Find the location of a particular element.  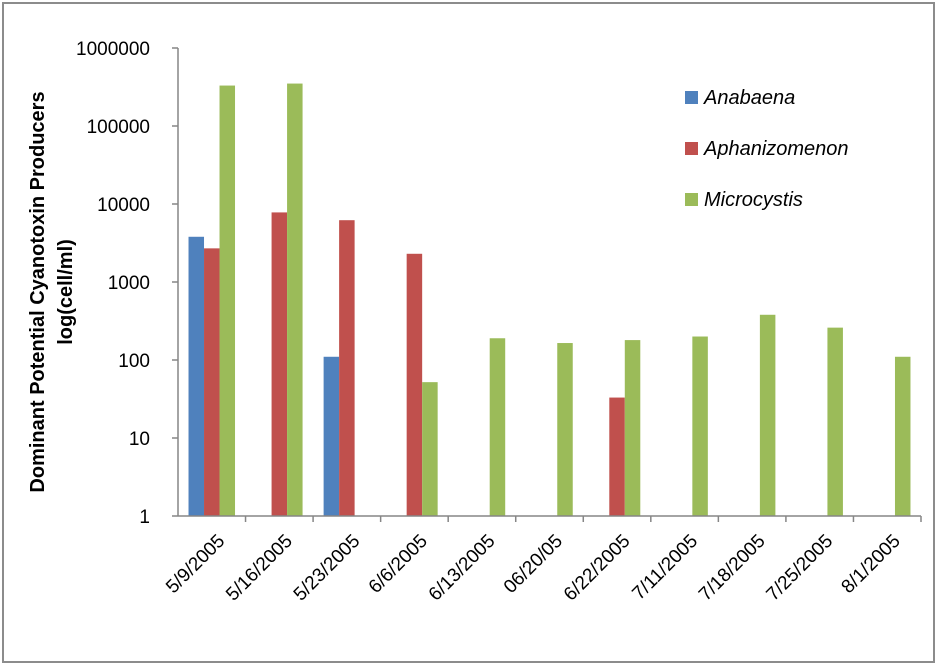

legend-label-aphanizomenon: Aphanizomenon is located at coordinates (776, 149).